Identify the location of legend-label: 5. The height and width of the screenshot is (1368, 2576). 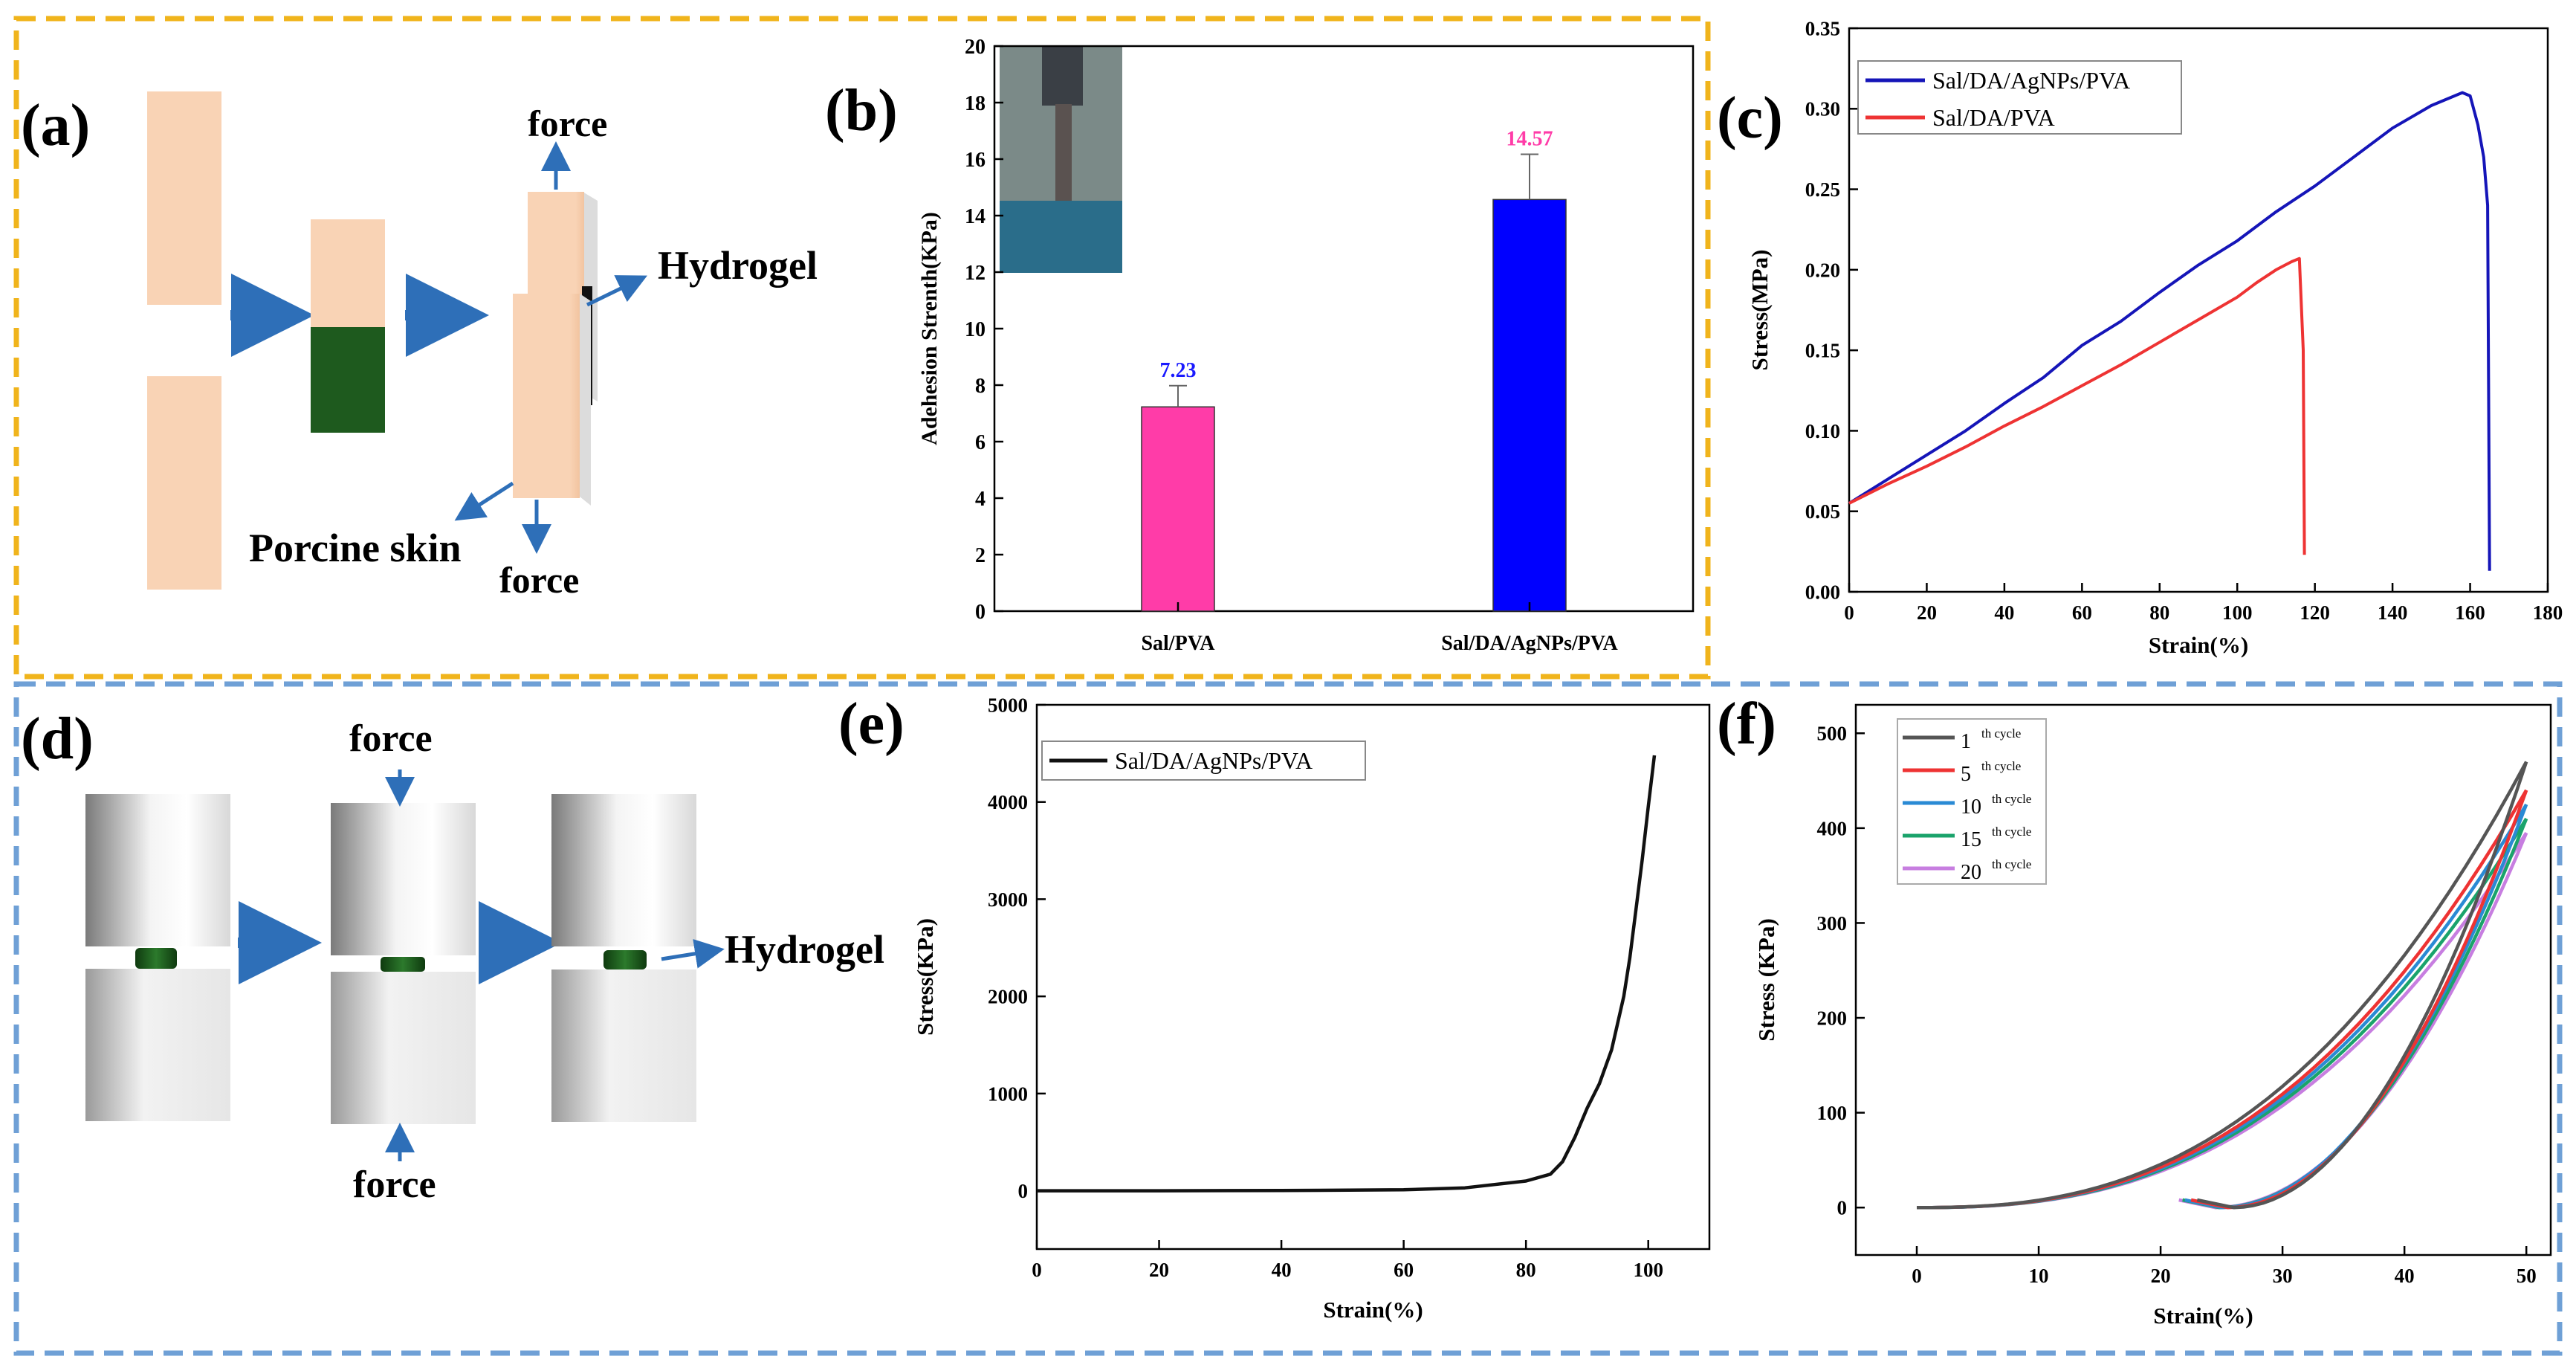
(1966, 775).